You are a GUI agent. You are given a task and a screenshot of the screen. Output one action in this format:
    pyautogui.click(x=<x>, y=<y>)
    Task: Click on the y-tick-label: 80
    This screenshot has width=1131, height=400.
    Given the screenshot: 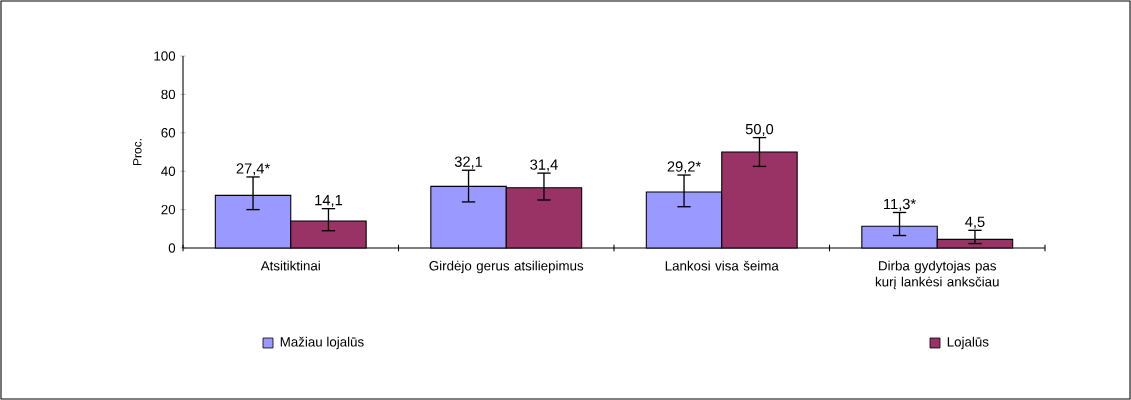 What is the action you would take?
    pyautogui.click(x=168, y=94)
    